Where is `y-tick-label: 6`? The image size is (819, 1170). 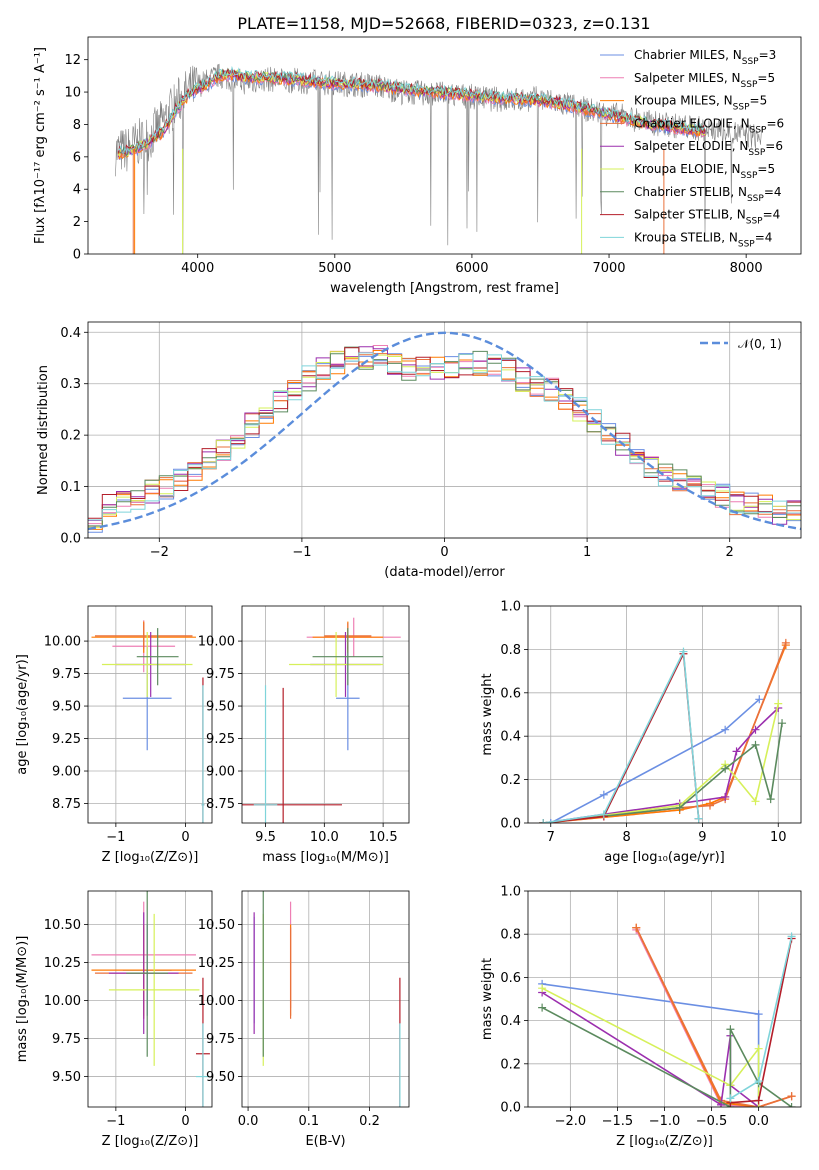 y-tick-label: 6 is located at coordinates (77, 157).